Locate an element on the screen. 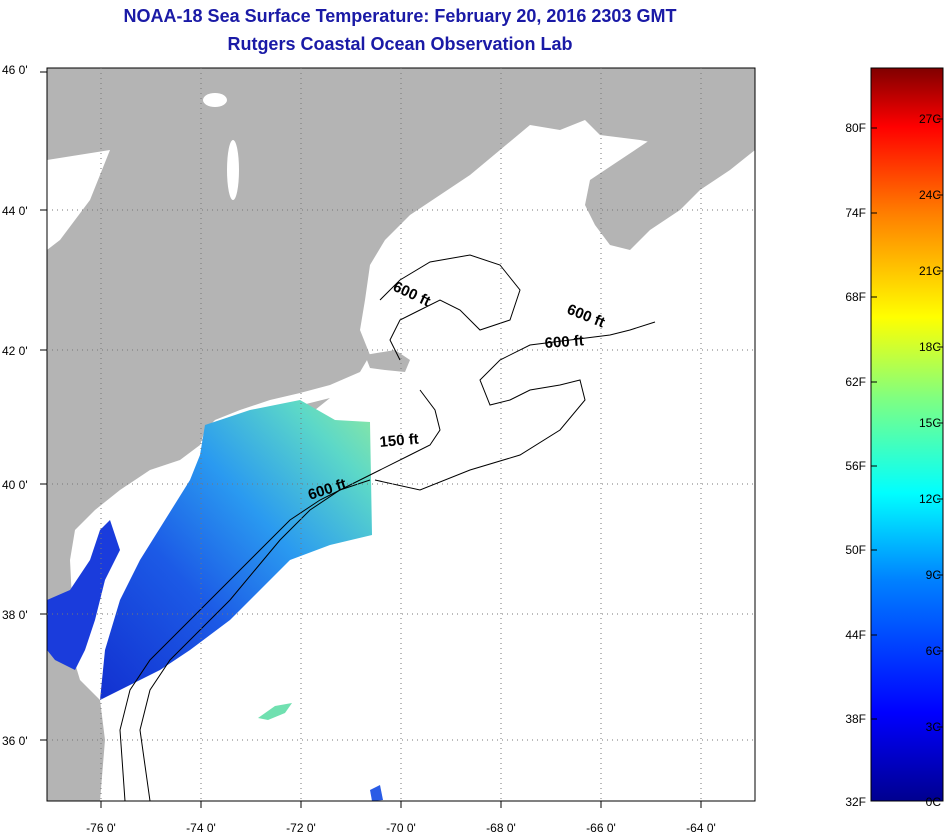 The image size is (944, 840). colorbar-ticks is located at coordinates (907, 423).